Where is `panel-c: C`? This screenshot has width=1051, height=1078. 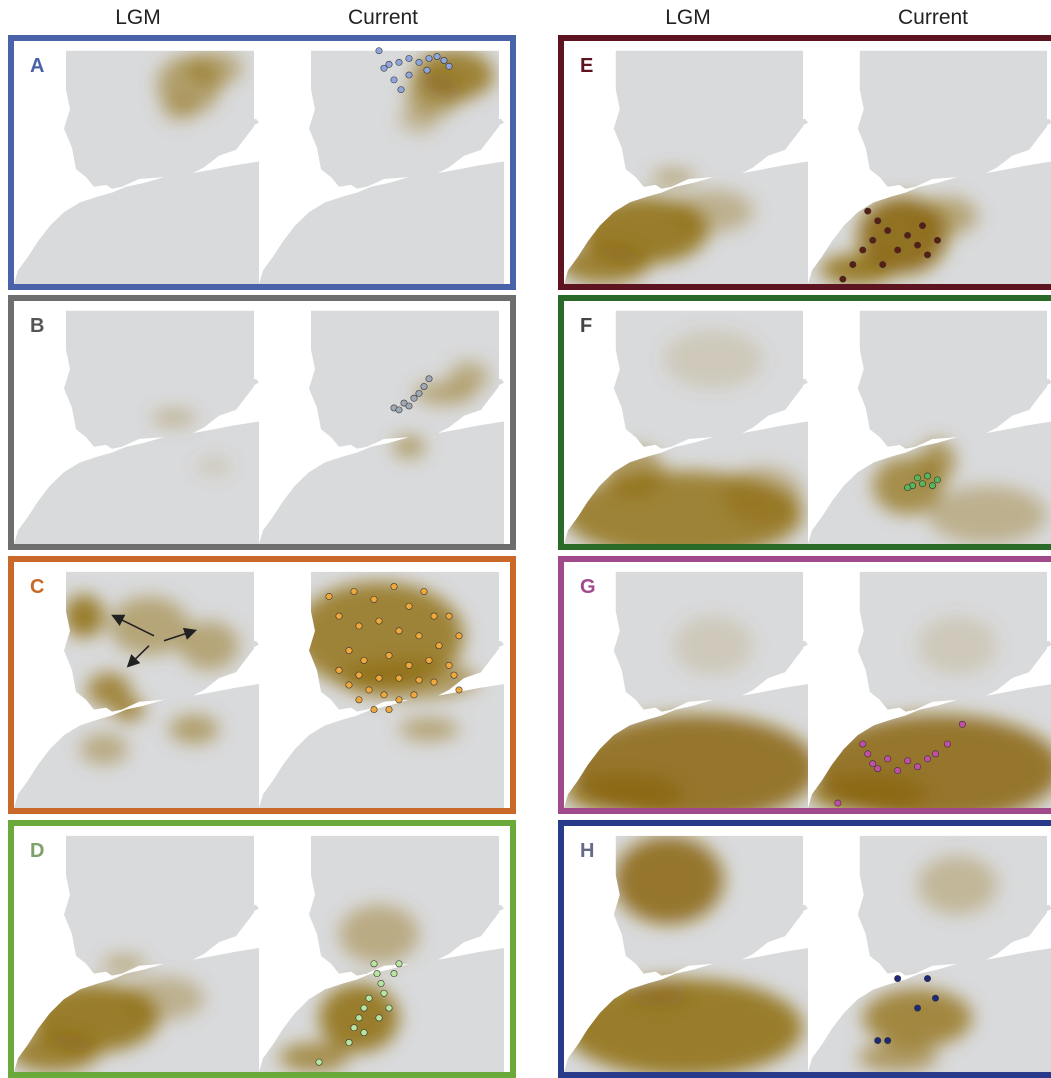
panel-c: C is located at coordinates (262, 685).